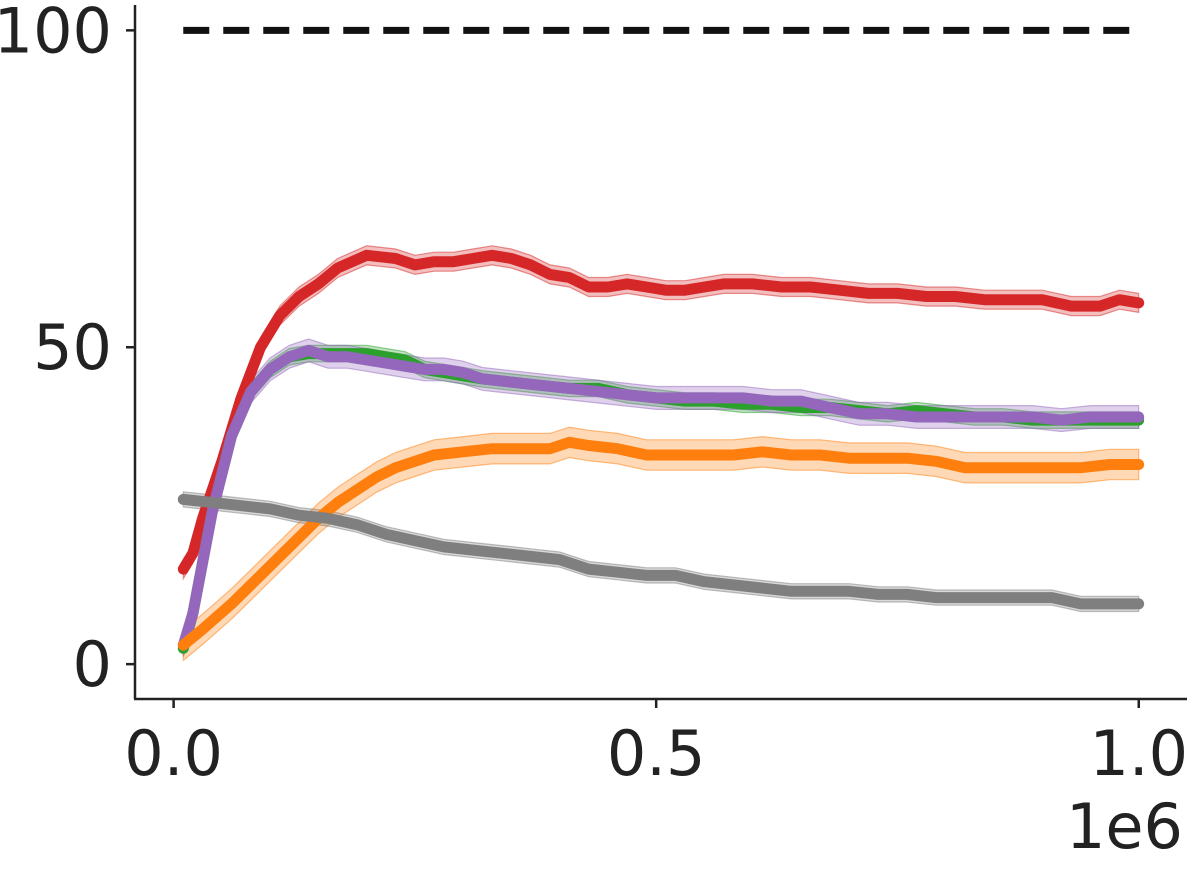 The image size is (1196, 872). Describe the element at coordinates (656, 753) in the screenshot. I see `x-tick-label-1: 0.5` at that location.